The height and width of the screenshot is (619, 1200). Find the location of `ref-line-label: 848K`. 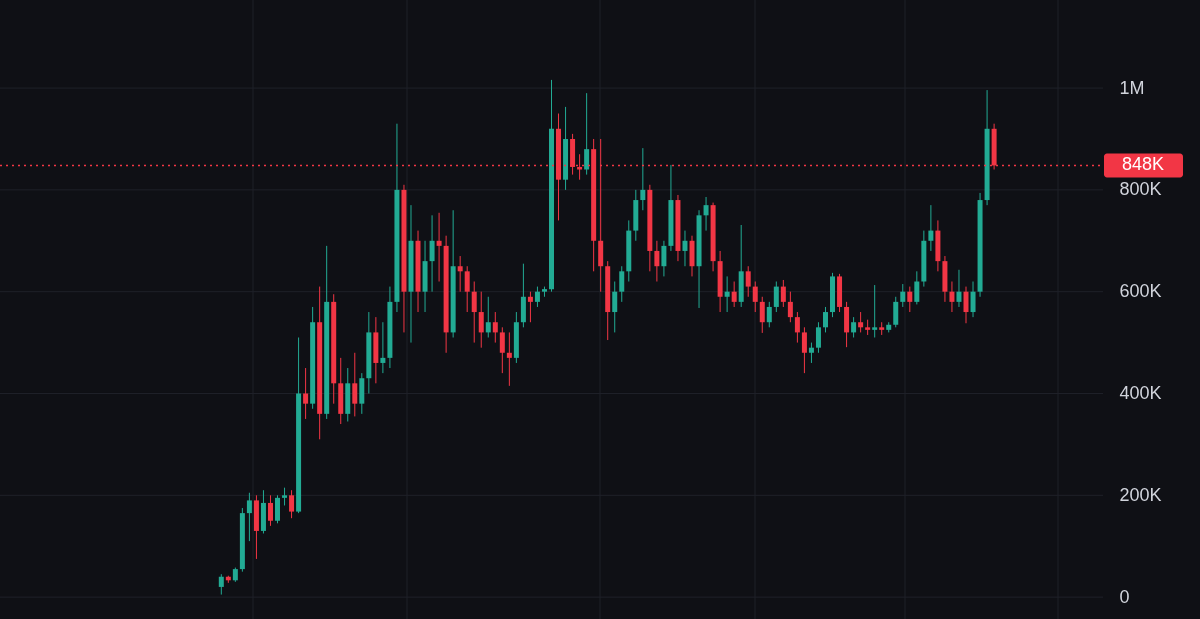

ref-line-label: 848K is located at coordinates (1143, 164).